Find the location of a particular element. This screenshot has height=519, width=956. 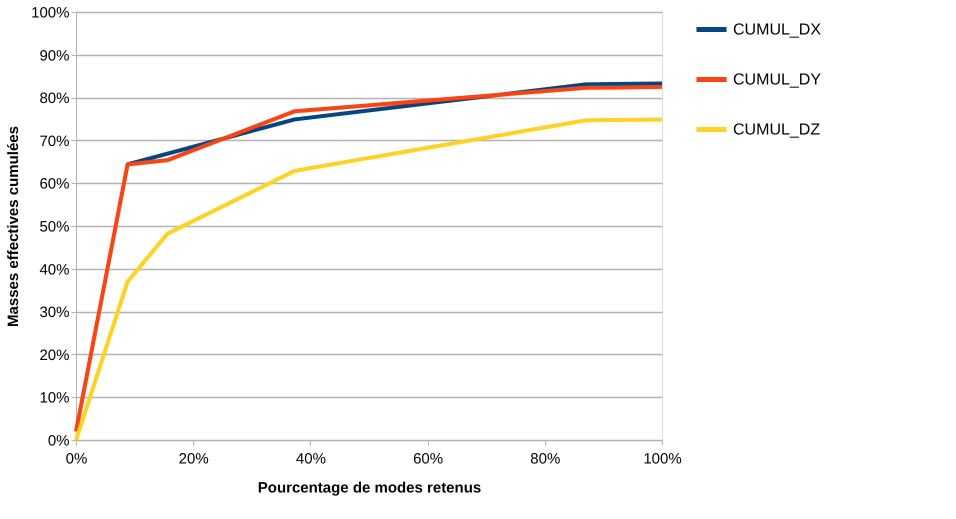

y-tick-label: 10% is located at coordinates (54, 398).